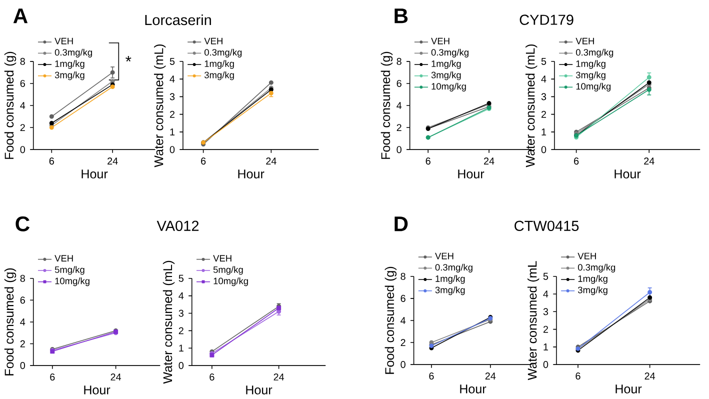 This screenshot has width=709, height=399. Describe the element at coordinates (178, 20) in the screenshot. I see `chart-title: Lorcaserin` at that location.